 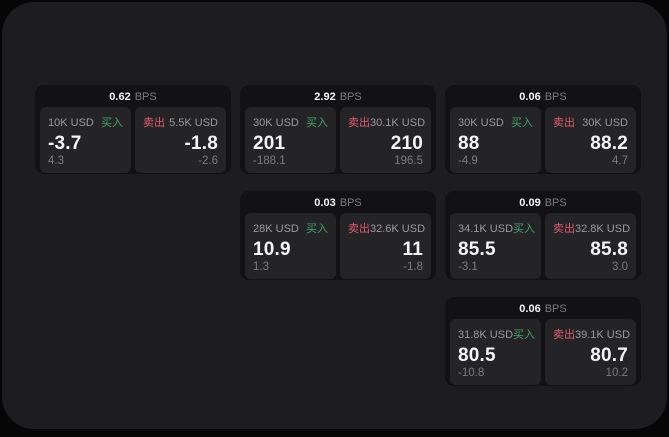 I want to click on sell-amount: 30K USD, so click(x=605, y=123).